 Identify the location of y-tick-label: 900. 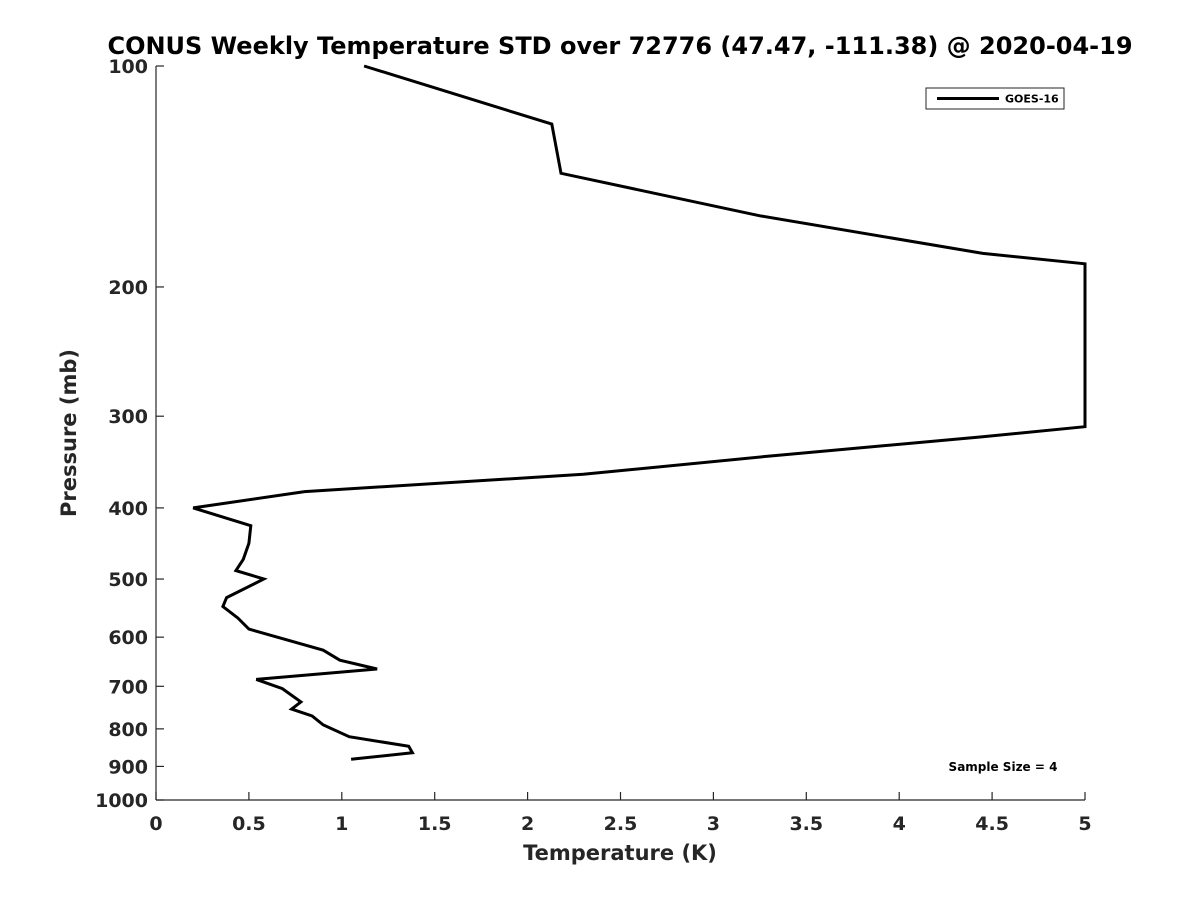
(128, 767).